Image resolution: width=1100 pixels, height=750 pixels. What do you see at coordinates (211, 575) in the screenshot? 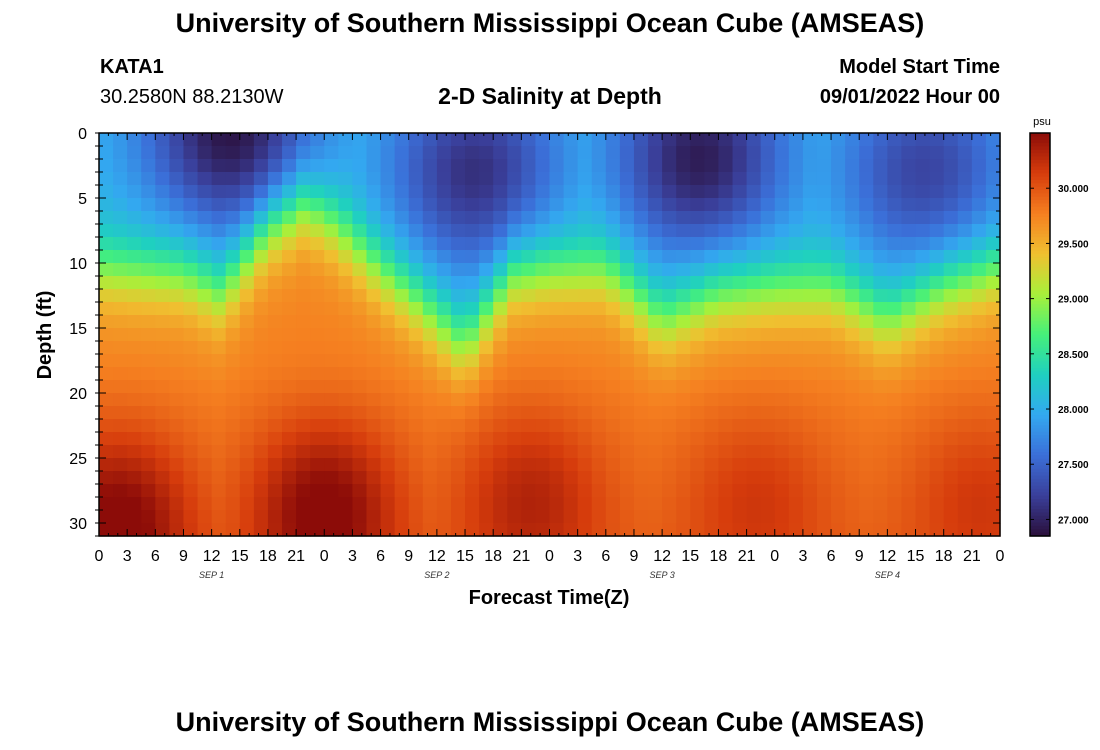
I see `x-date-label: SEP 1` at bounding box center [211, 575].